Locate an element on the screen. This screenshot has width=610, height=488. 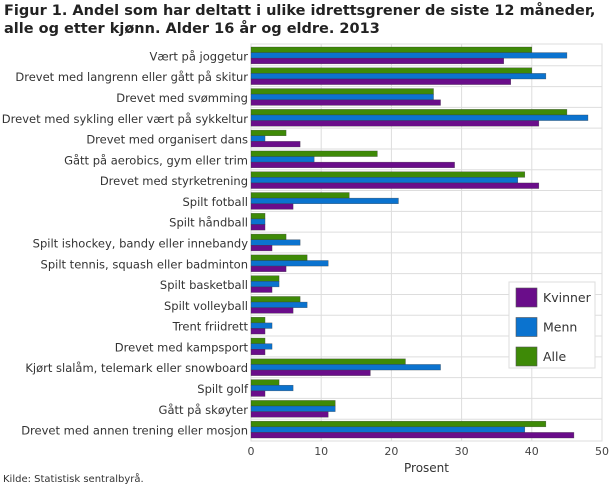
category-label: Spilt basketball is located at coordinates (204, 285).